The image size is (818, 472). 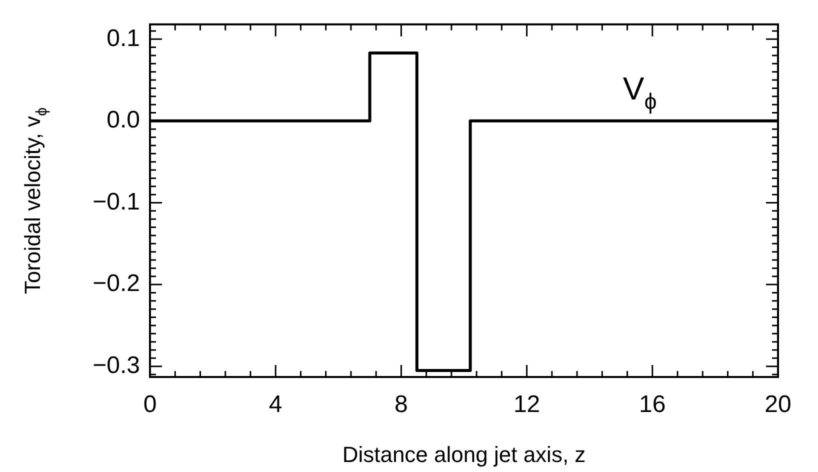 What do you see at coordinates (116, 202) in the screenshot?
I see `y-tick-label: −0.1` at bounding box center [116, 202].